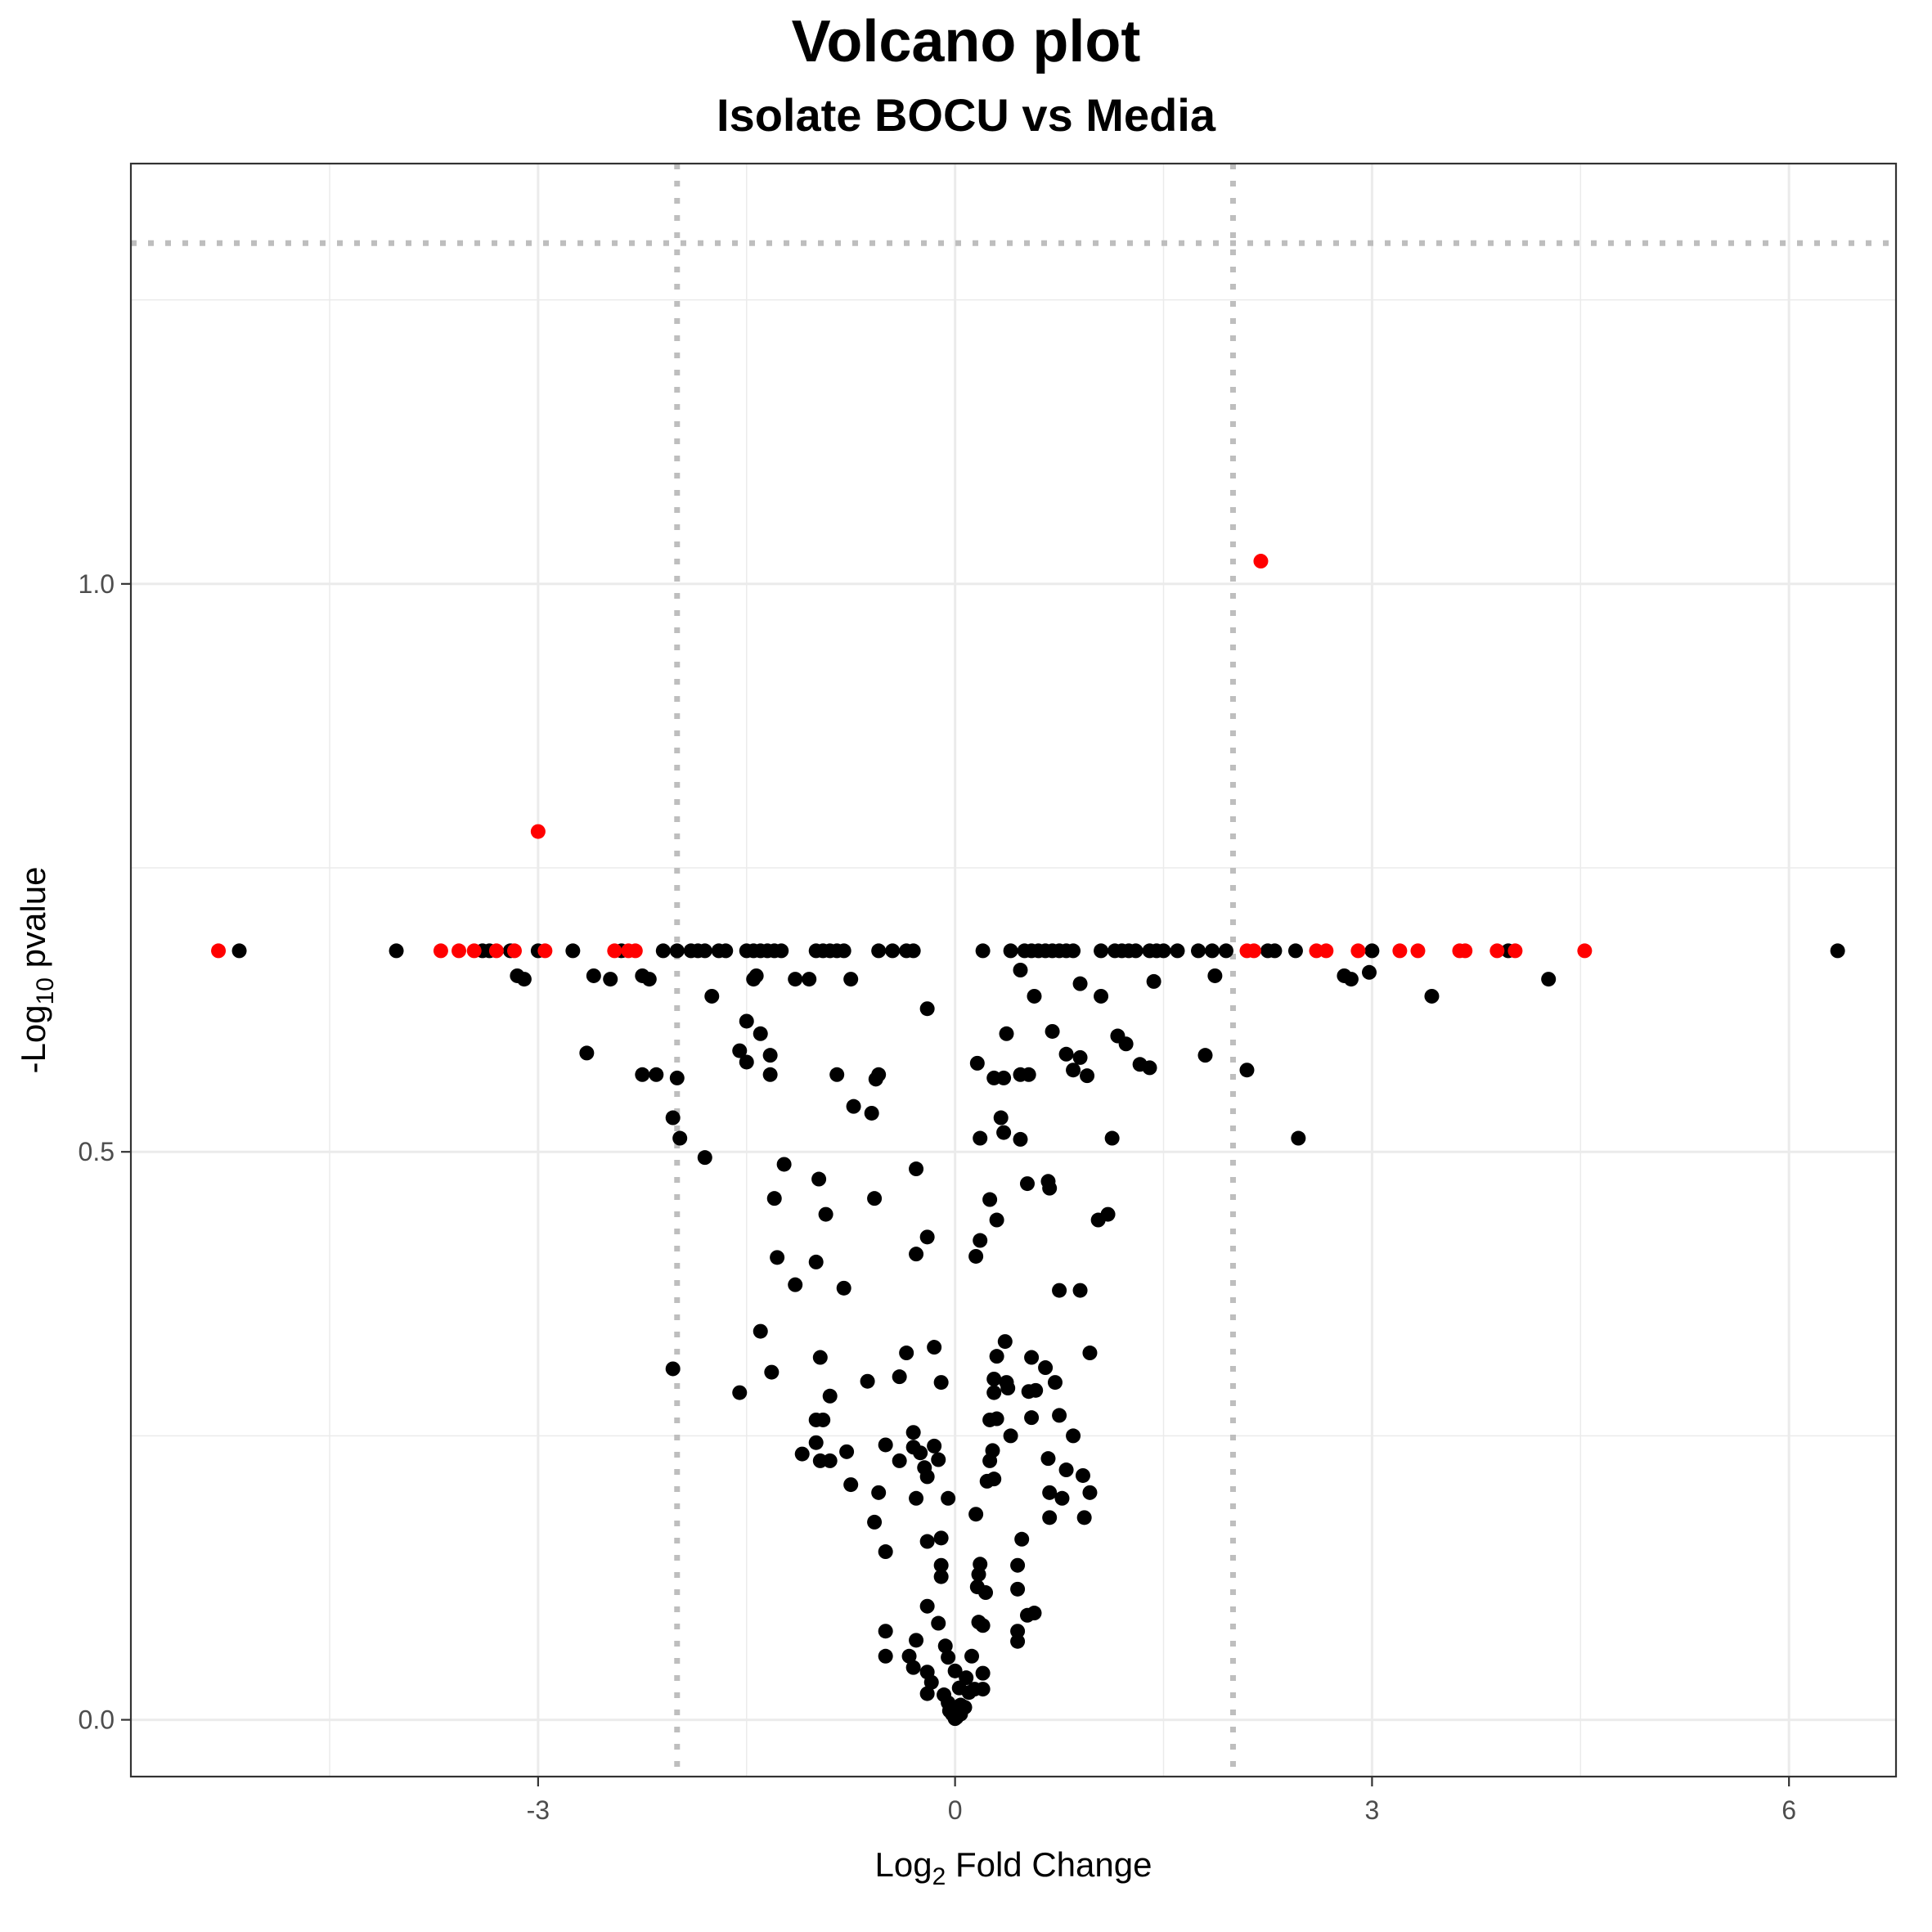  I want to click on y-axis-title-rest: pvalue, so click(33, 922).